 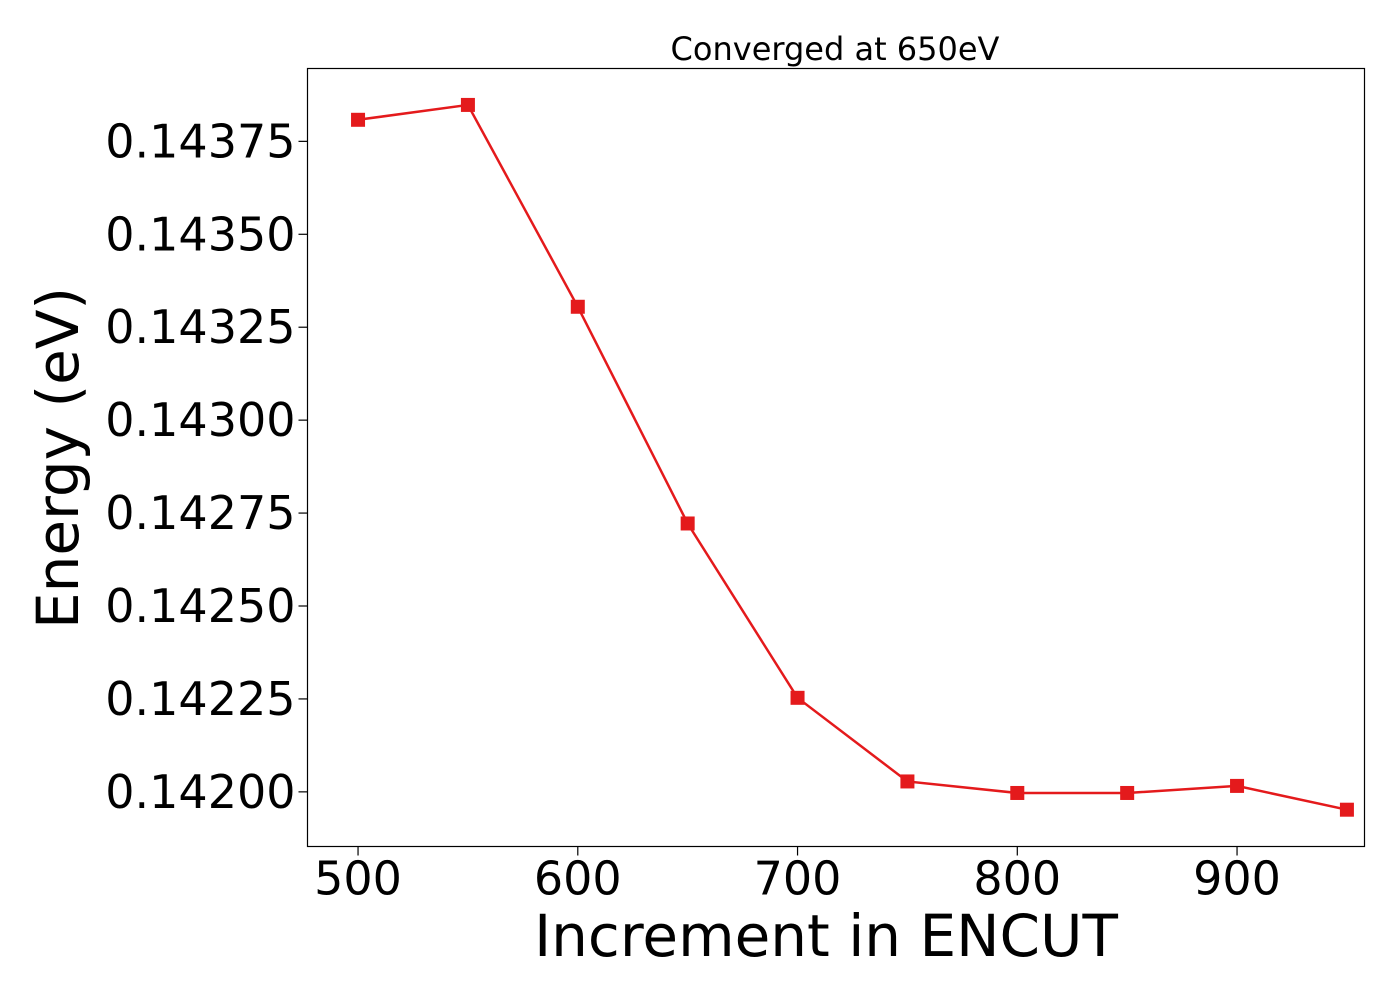 I want to click on y-tick-label: 0.14225, so click(x=200, y=699).